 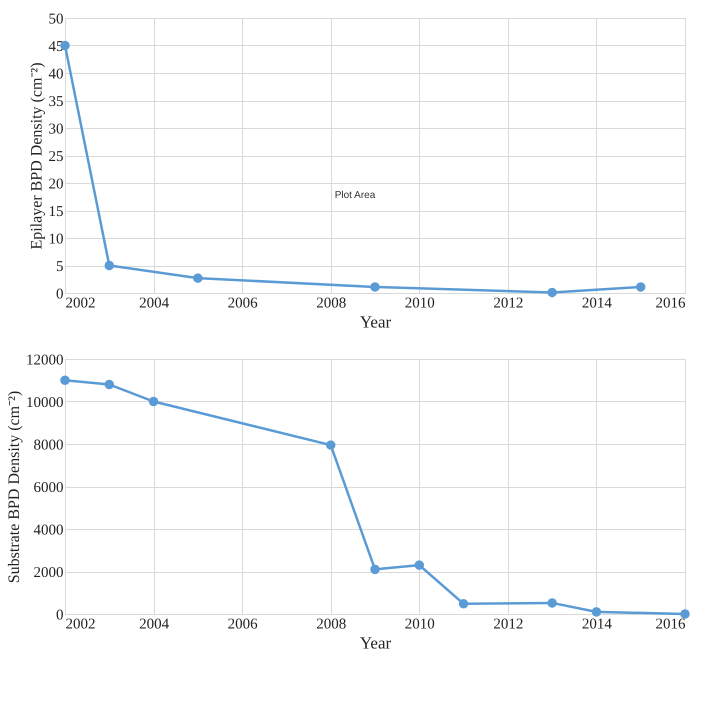 I want to click on y-tick-label: 2000, so click(x=49, y=573).